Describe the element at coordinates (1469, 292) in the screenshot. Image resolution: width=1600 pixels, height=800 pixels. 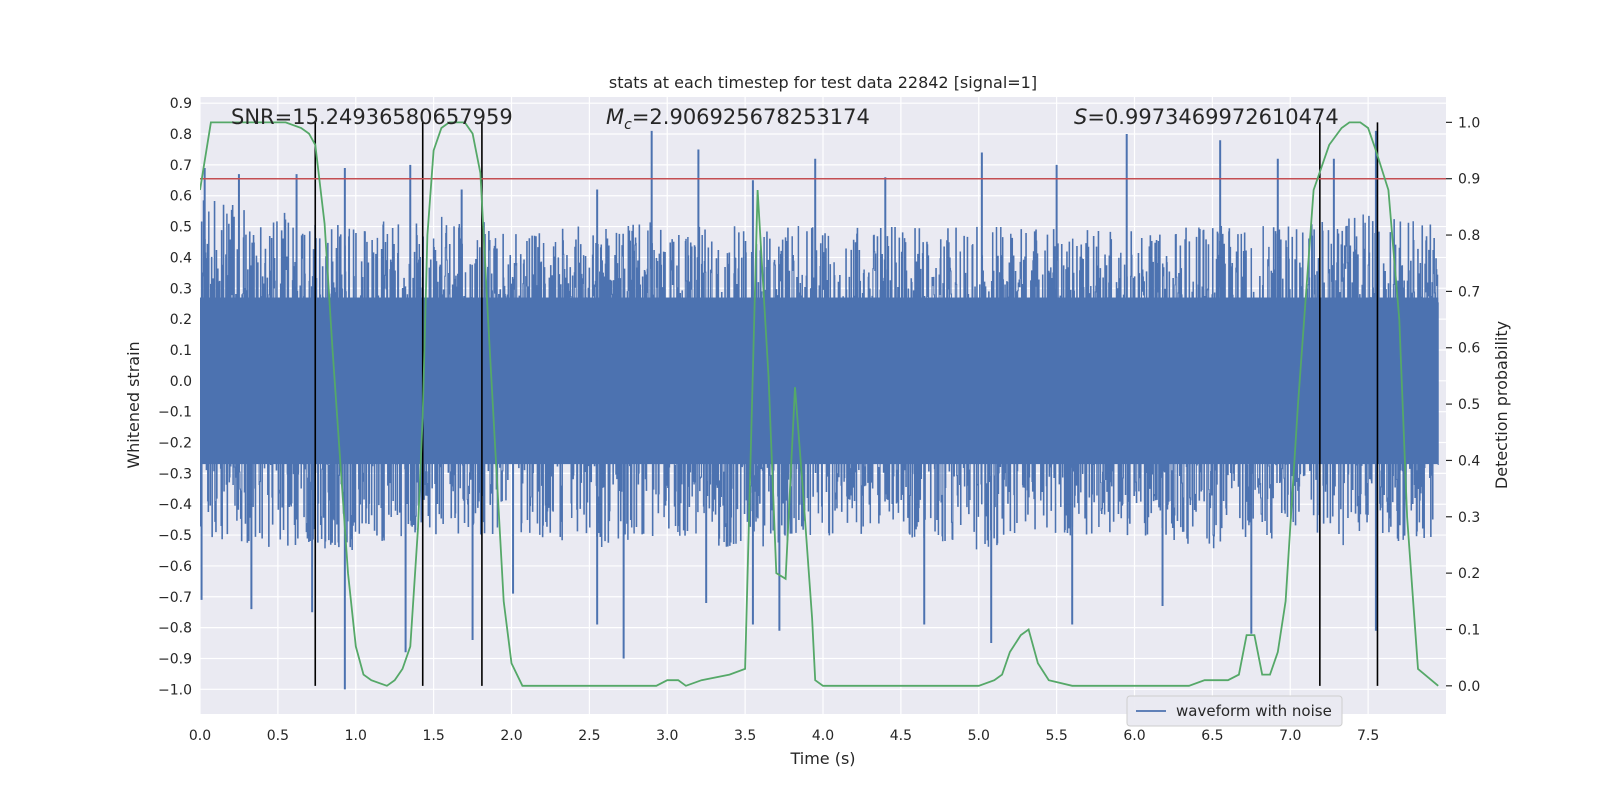
I see `y-right-tick-label: 0.7` at that location.